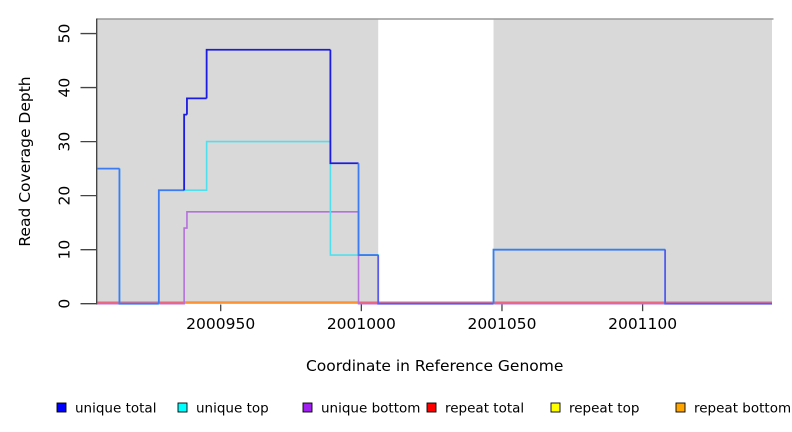 Image resolution: width=792 pixels, height=432 pixels. What do you see at coordinates (370, 409) in the screenshot?
I see `legend-label: unique bottom` at bounding box center [370, 409].